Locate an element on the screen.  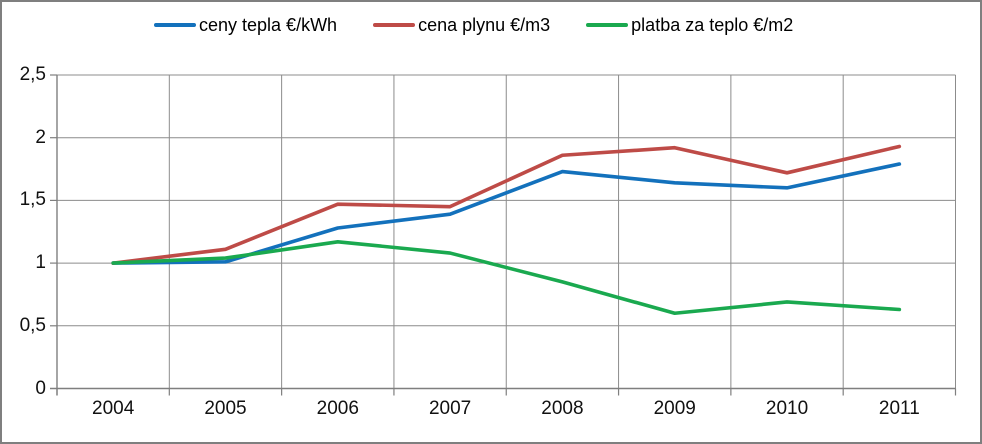
legend-line-swatch-red is located at coordinates (394, 25).